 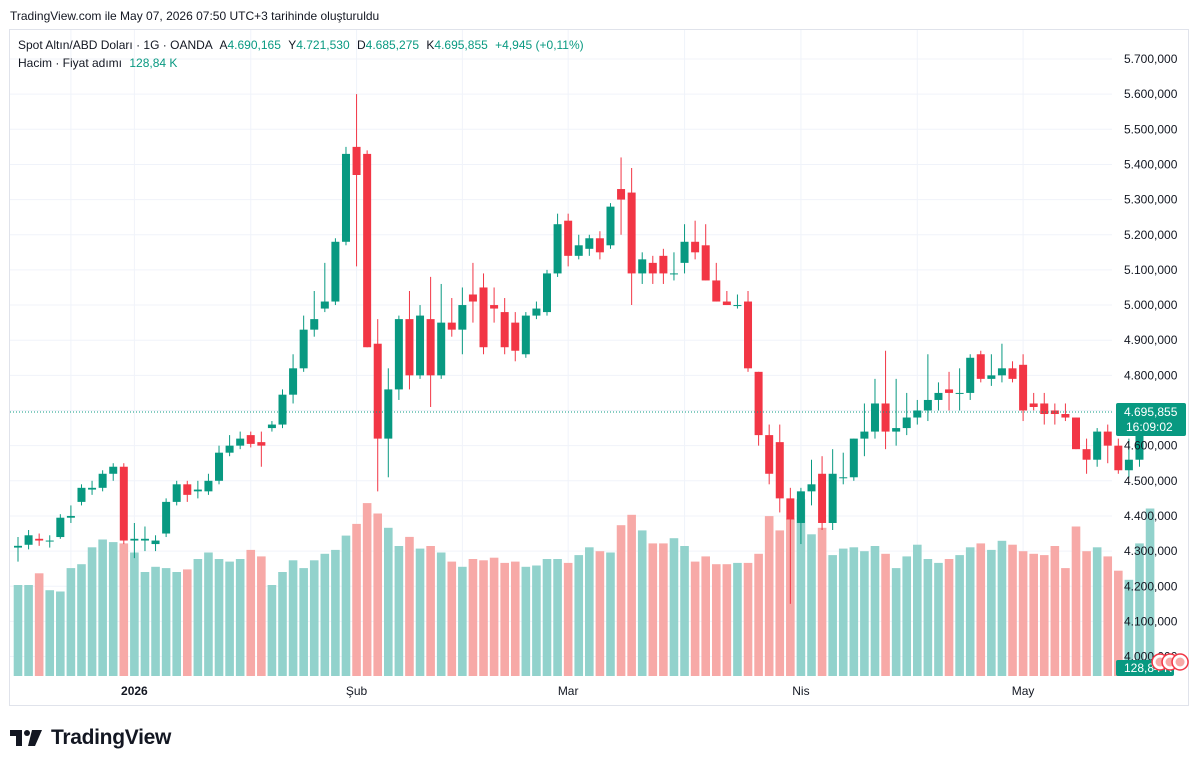 What do you see at coordinates (1023, 691) in the screenshot?
I see `time-axis-label: May` at bounding box center [1023, 691].